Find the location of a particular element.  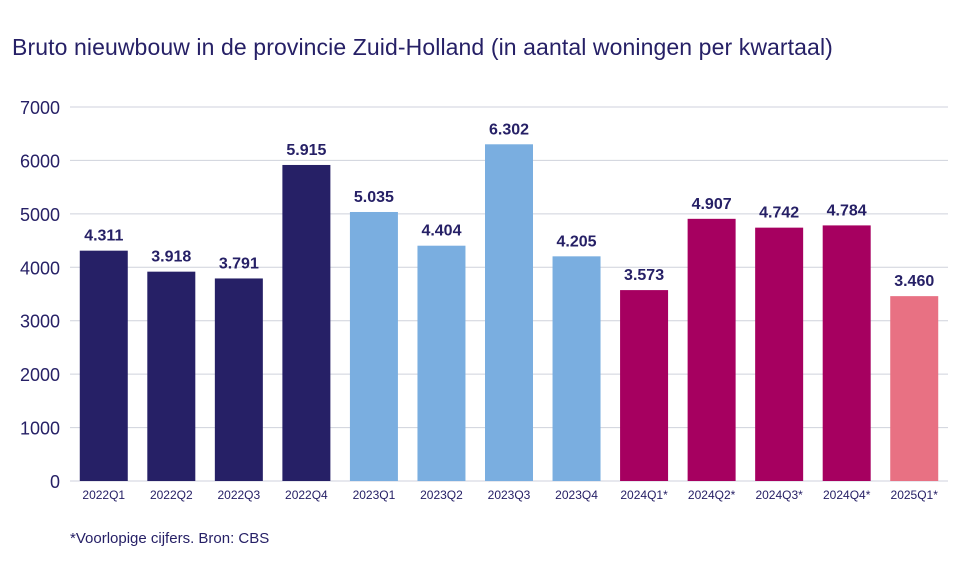

value-label: 4.784 is located at coordinates (847, 210).